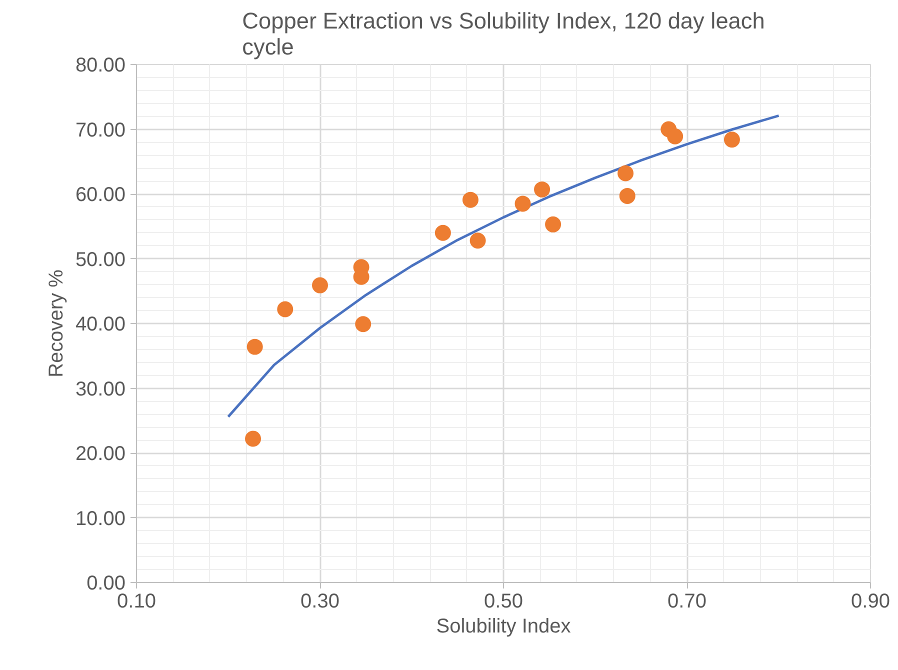 The width and height of the screenshot is (898, 670). I want to click on y-tick-label: 30.00, so click(100, 389).